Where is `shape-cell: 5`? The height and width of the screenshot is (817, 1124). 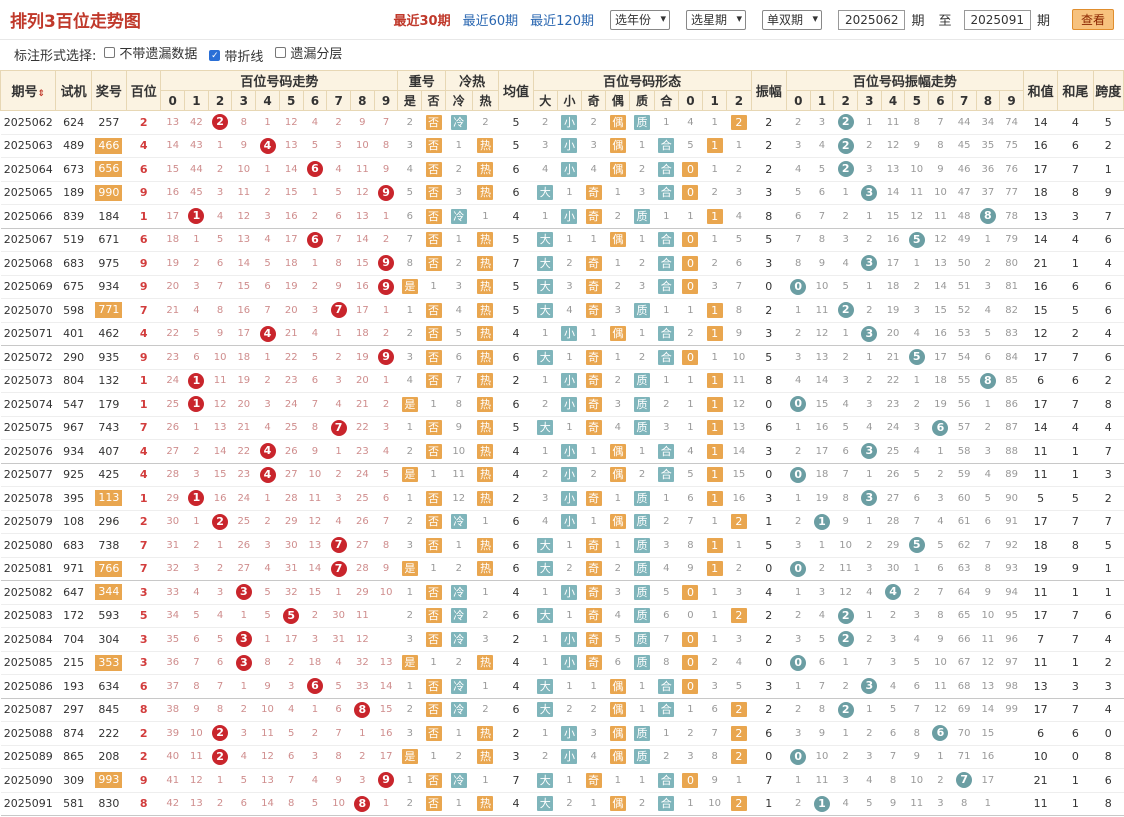
shape-cell: 5 is located at coordinates (690, 146).